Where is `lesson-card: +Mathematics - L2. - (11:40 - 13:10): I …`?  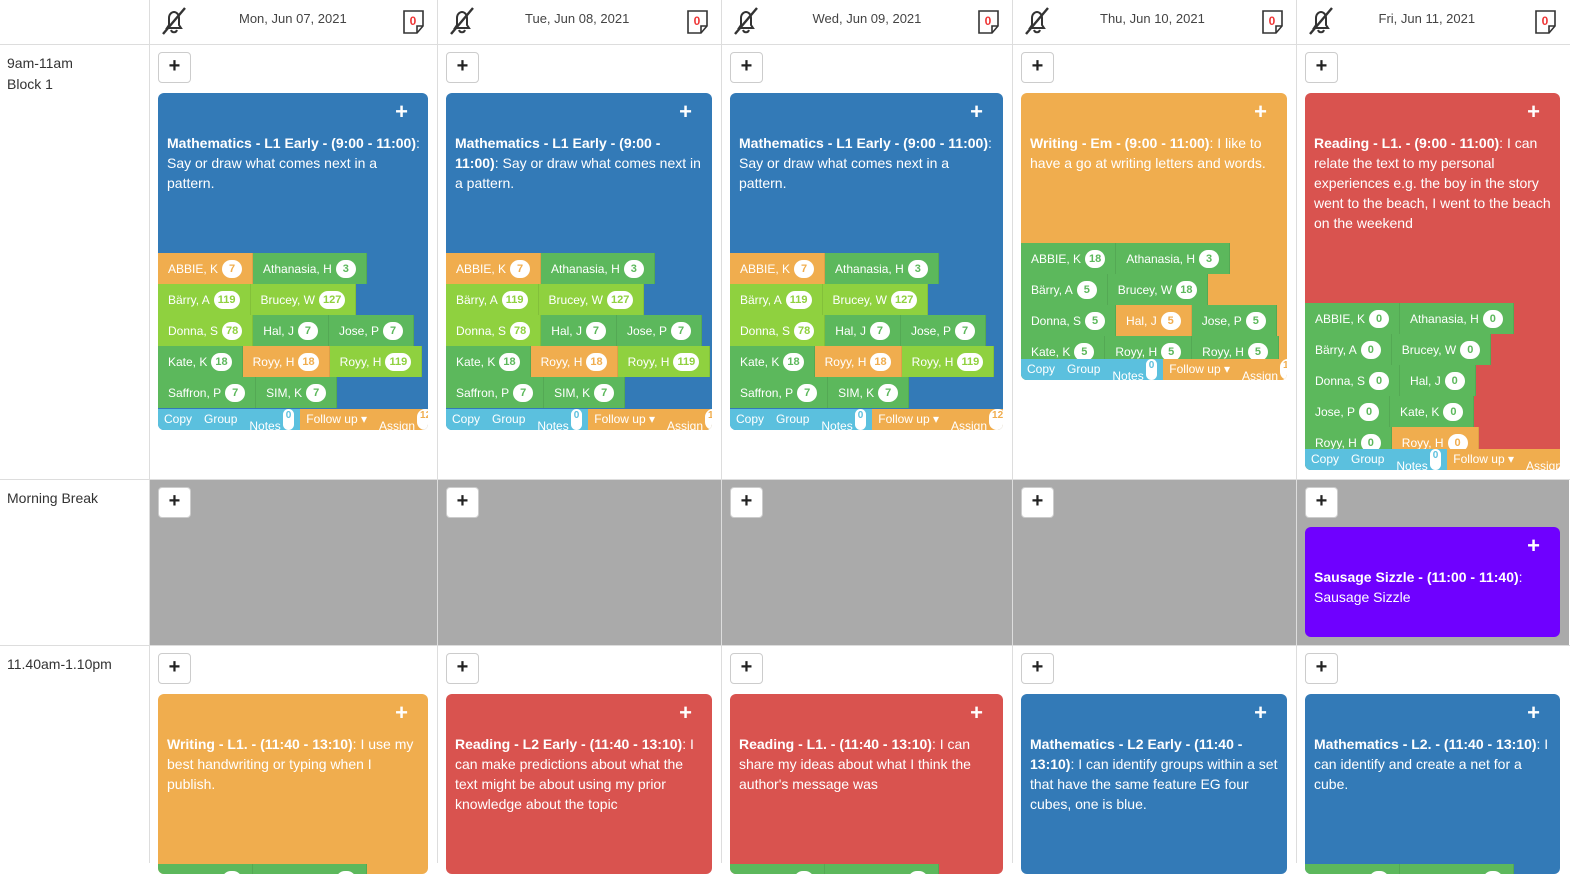 lesson-card: +Mathematics - L2. - (11:40 - 13:10): I … is located at coordinates (1432, 784).